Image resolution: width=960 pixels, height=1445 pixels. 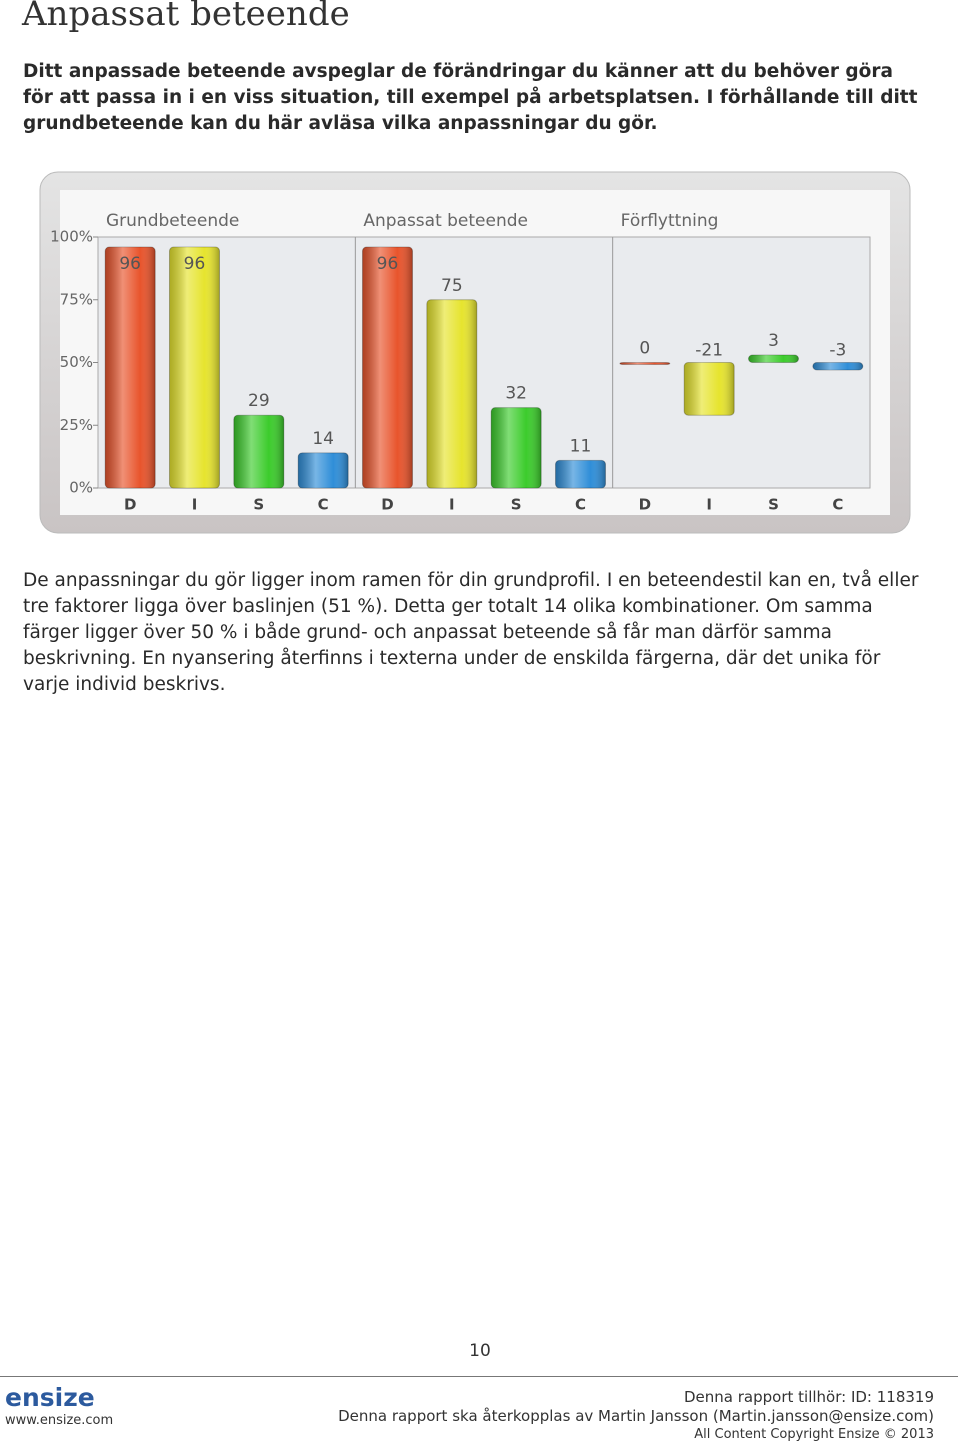 What do you see at coordinates (837, 351) in the screenshot?
I see `value-label: -3` at bounding box center [837, 351].